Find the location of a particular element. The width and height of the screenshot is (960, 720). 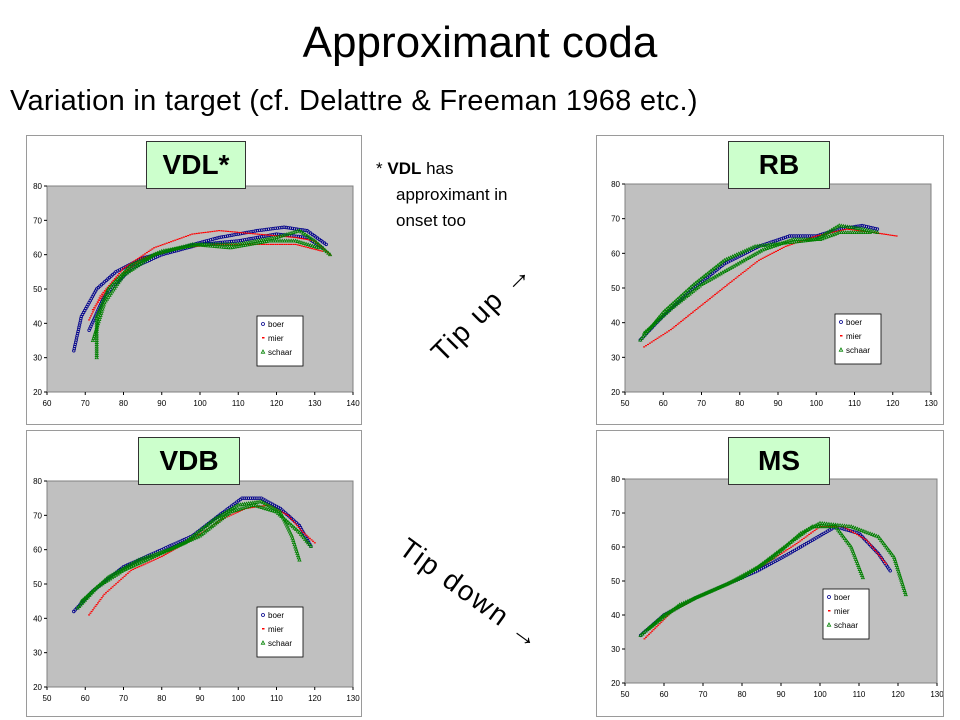

y-tick-label: 50 is located at coordinates (37, 584).